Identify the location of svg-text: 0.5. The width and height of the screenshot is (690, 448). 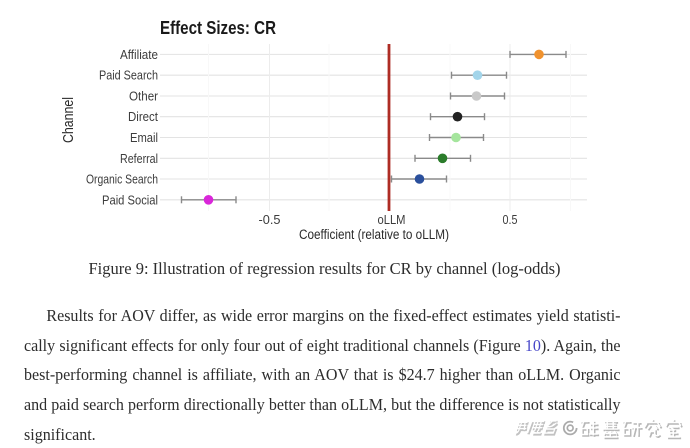
(510, 220).